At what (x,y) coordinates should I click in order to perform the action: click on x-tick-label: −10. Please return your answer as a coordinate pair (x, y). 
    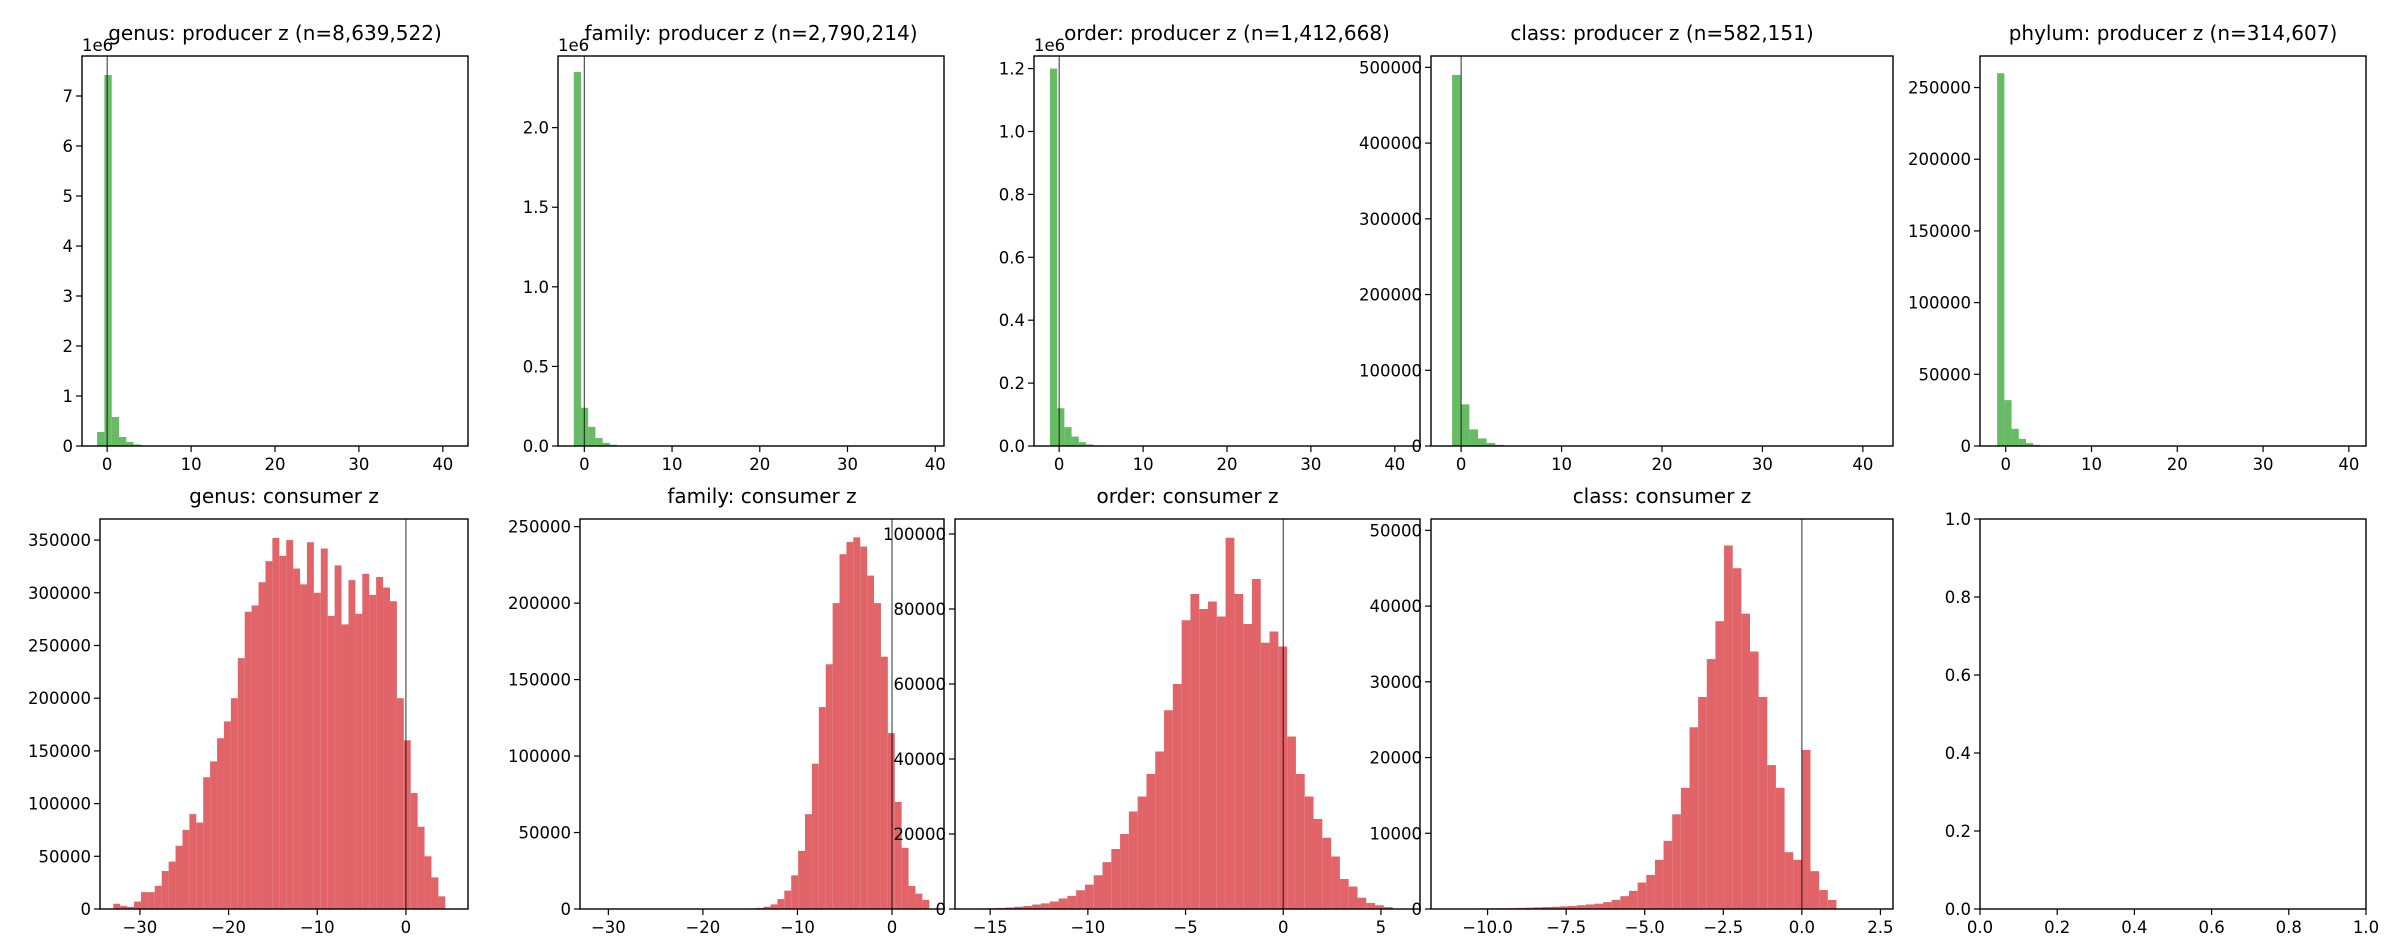
    Looking at the image, I should click on (797, 927).